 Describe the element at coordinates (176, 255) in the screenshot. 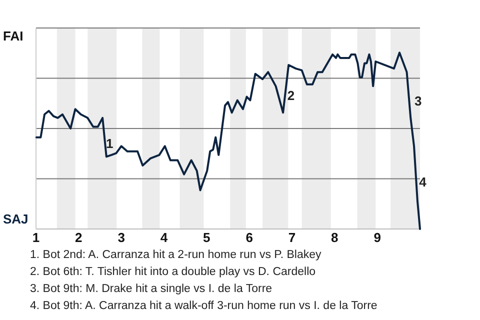

I see `text: 1. Bot 2nd: A. Carranza hit a 2-run home run vs P. Blakey` at that location.